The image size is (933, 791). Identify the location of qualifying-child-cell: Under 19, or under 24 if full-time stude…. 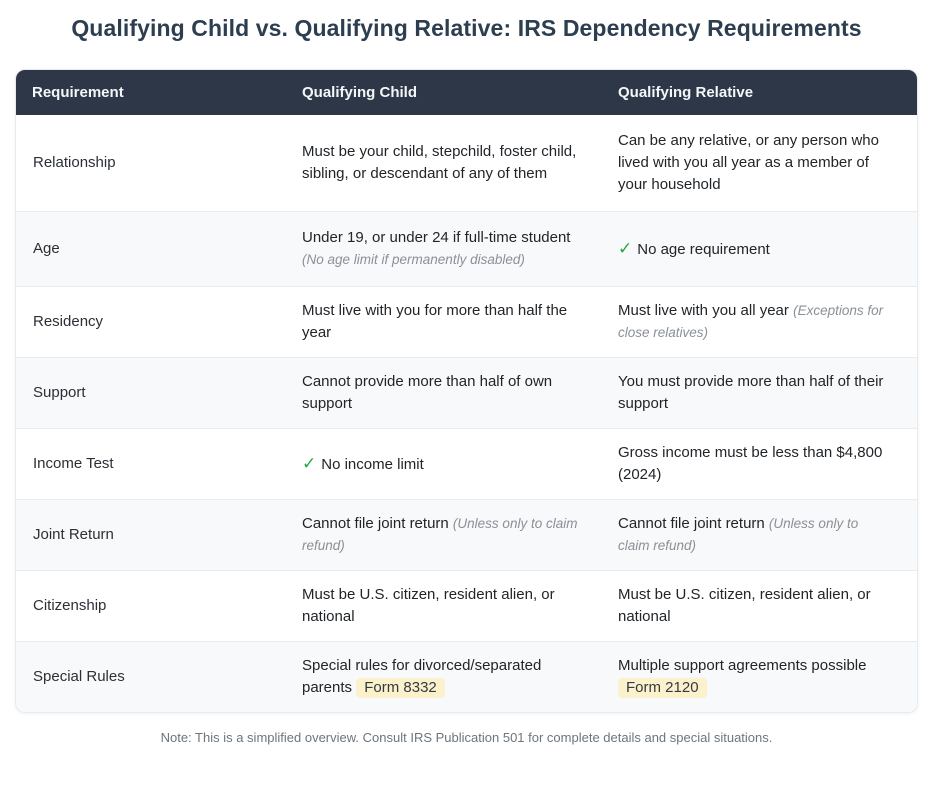
(444, 249).